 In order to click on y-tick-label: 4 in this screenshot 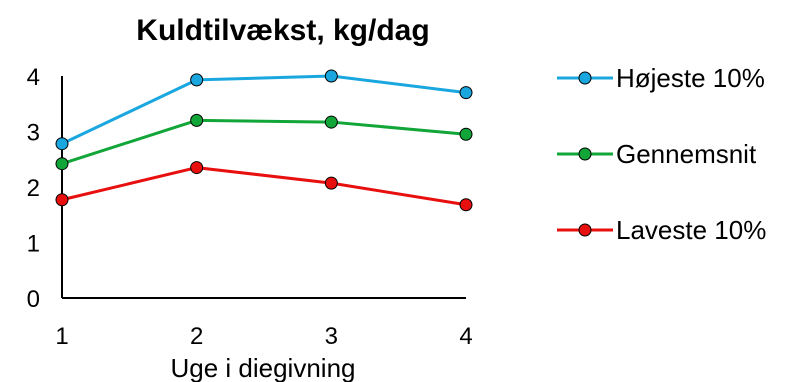, I will do `click(33, 77)`.